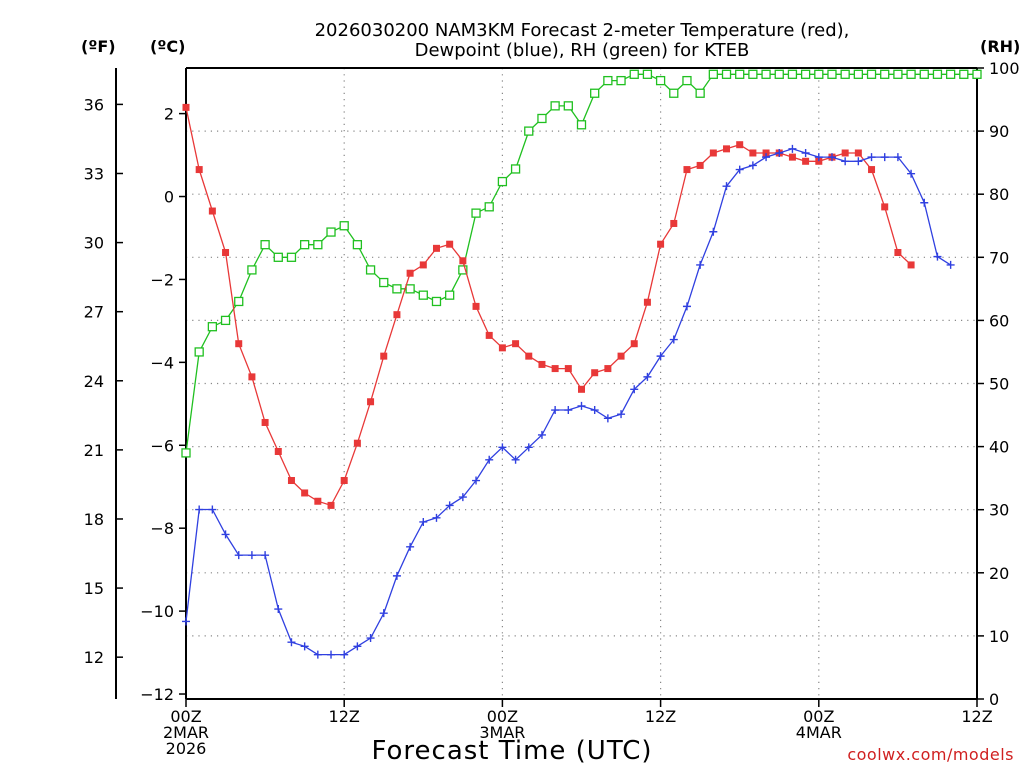  I want to click on celsius-tick-label: 0, so click(169, 197).